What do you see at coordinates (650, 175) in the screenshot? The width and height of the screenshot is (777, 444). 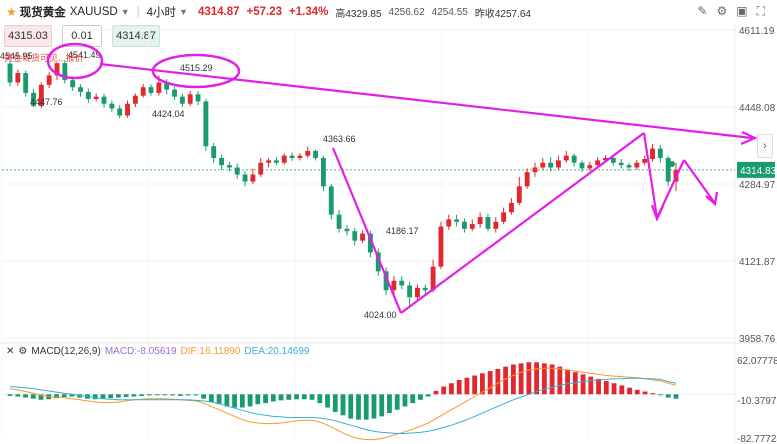 I see `projection-down` at bounding box center [650, 175].